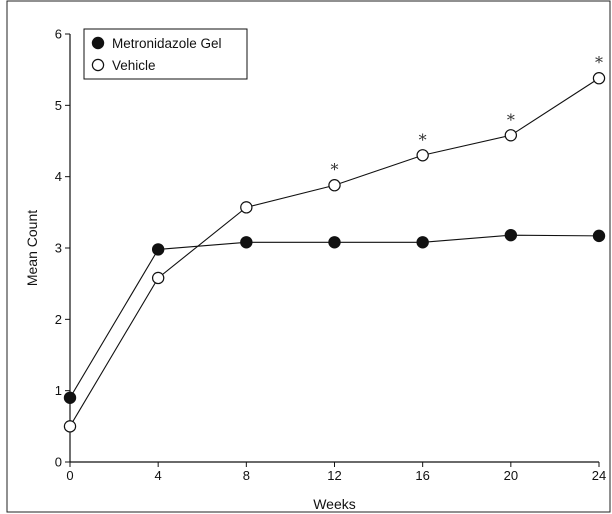 Image resolution: width=612 pixels, height=514 pixels. What do you see at coordinates (422, 475) in the screenshot?
I see `x-tick-label: 16` at bounding box center [422, 475].